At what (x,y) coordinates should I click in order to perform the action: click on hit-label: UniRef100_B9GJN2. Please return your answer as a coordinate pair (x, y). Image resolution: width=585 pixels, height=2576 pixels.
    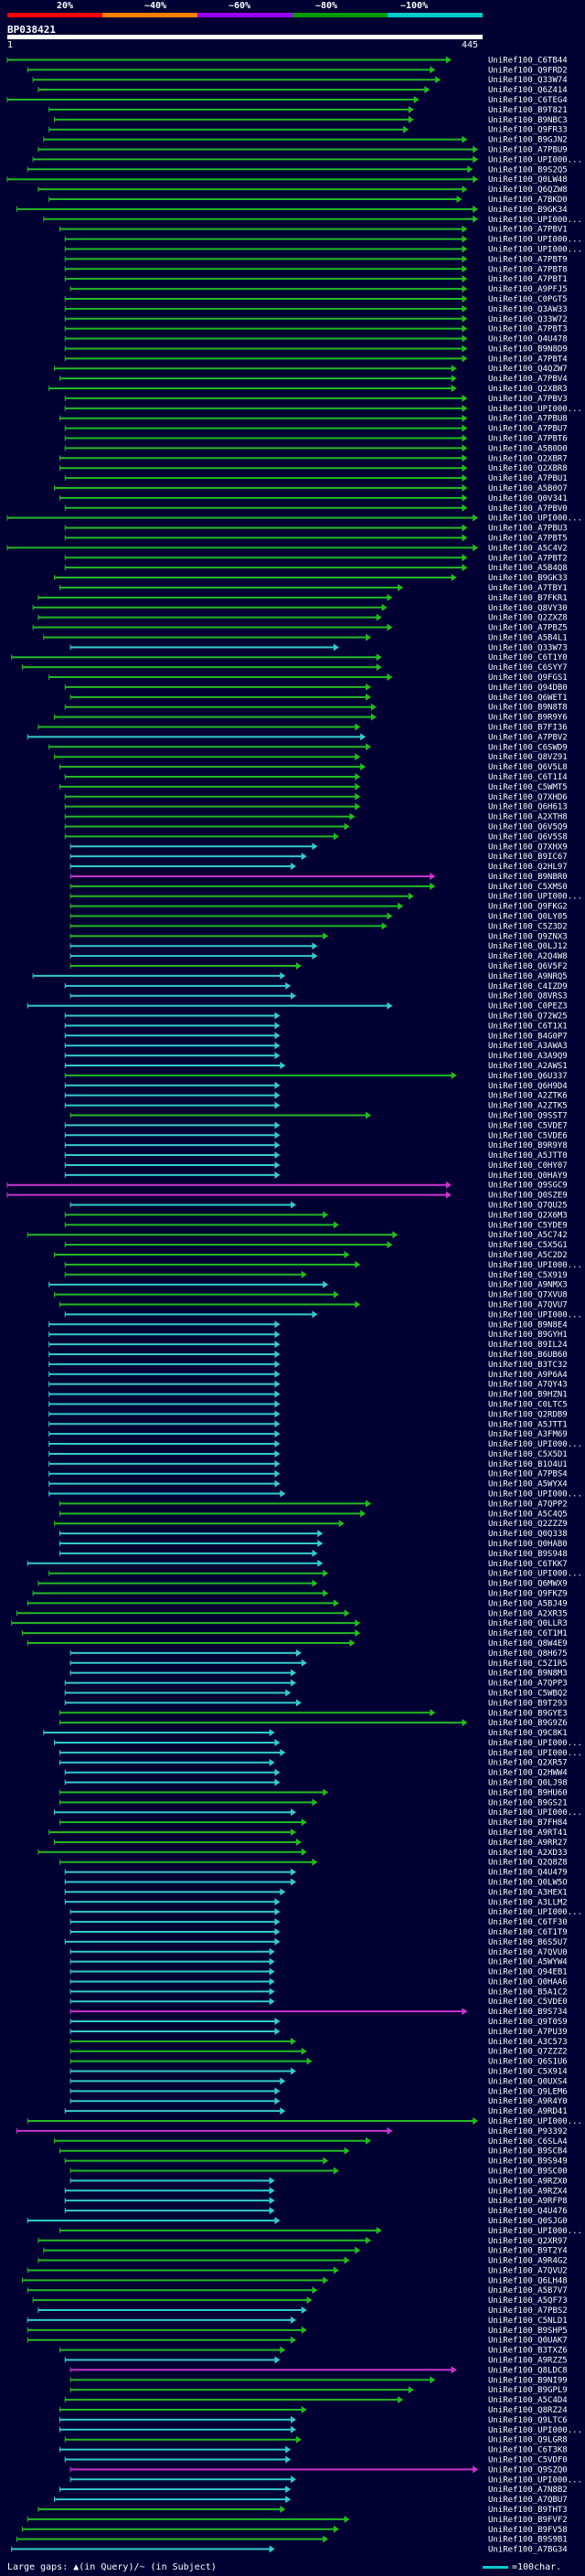
    Looking at the image, I should click on (528, 140).